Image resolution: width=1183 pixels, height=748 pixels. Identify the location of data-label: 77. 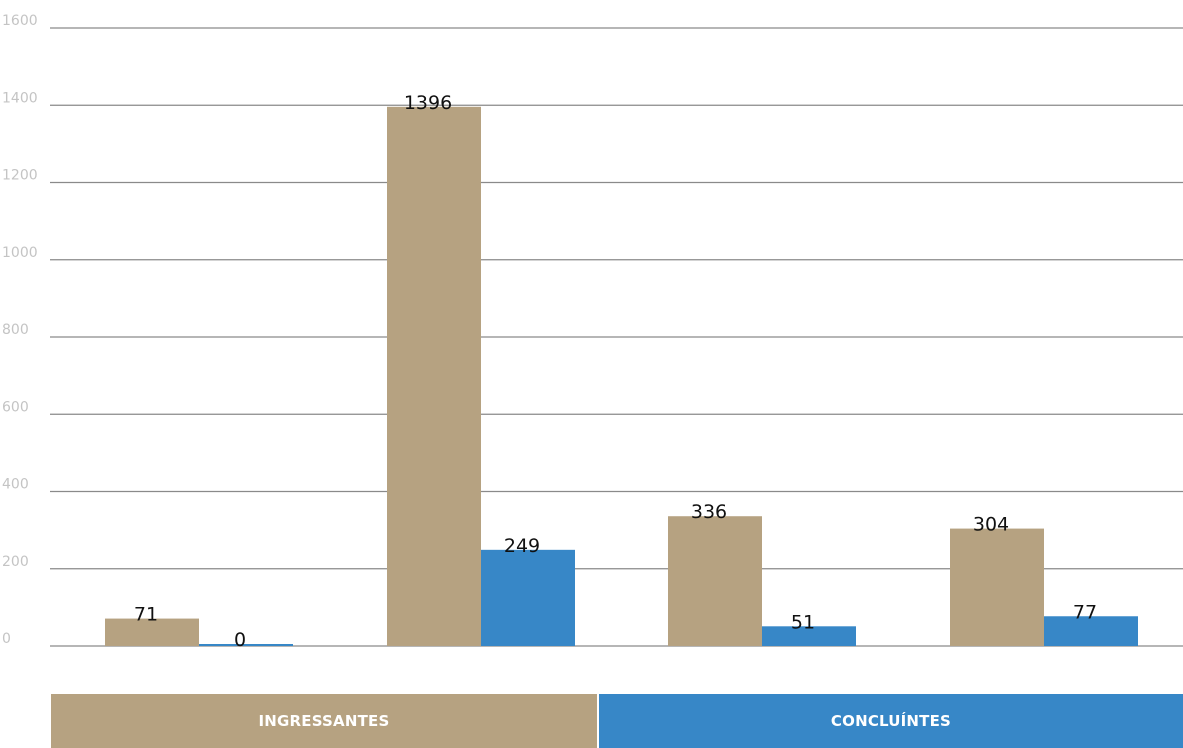
(1085, 612).